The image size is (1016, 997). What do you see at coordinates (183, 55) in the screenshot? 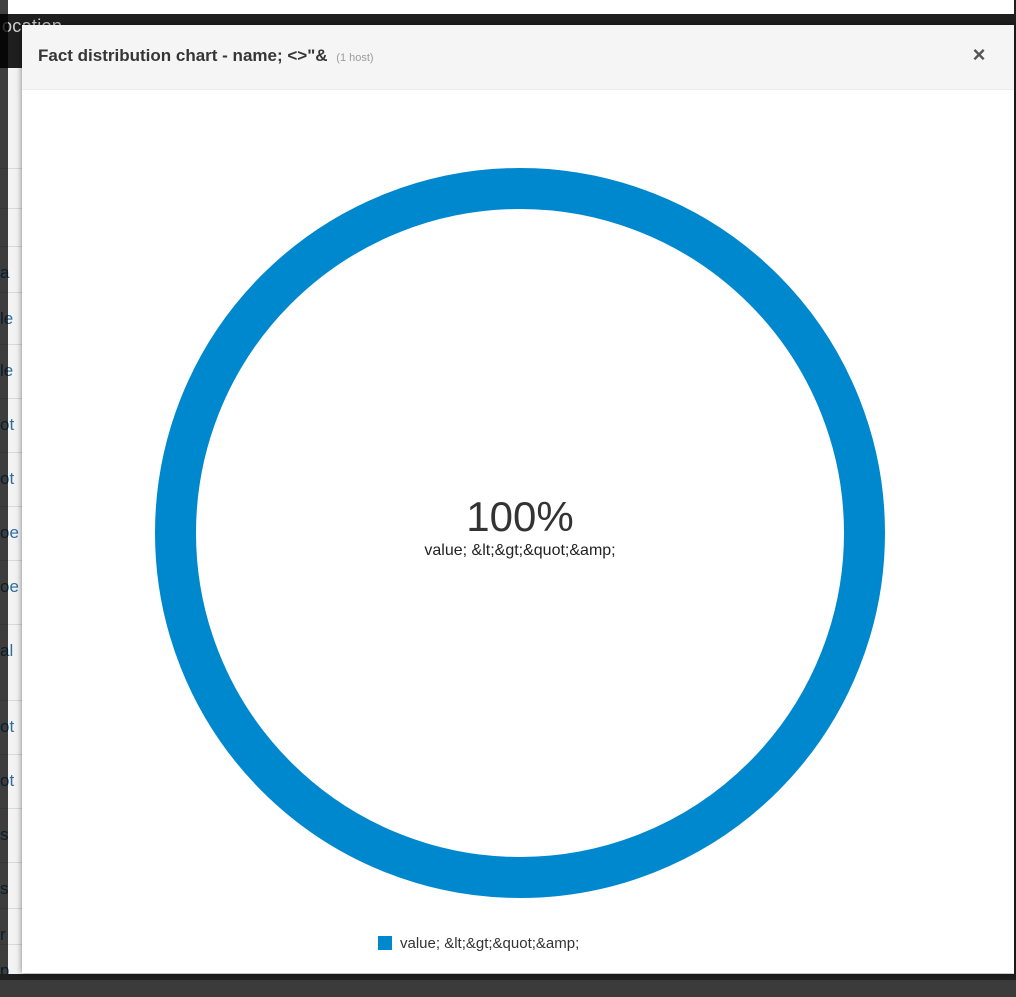
I see `modal-title-text: Fact distribution chart - name; <>"&` at bounding box center [183, 55].